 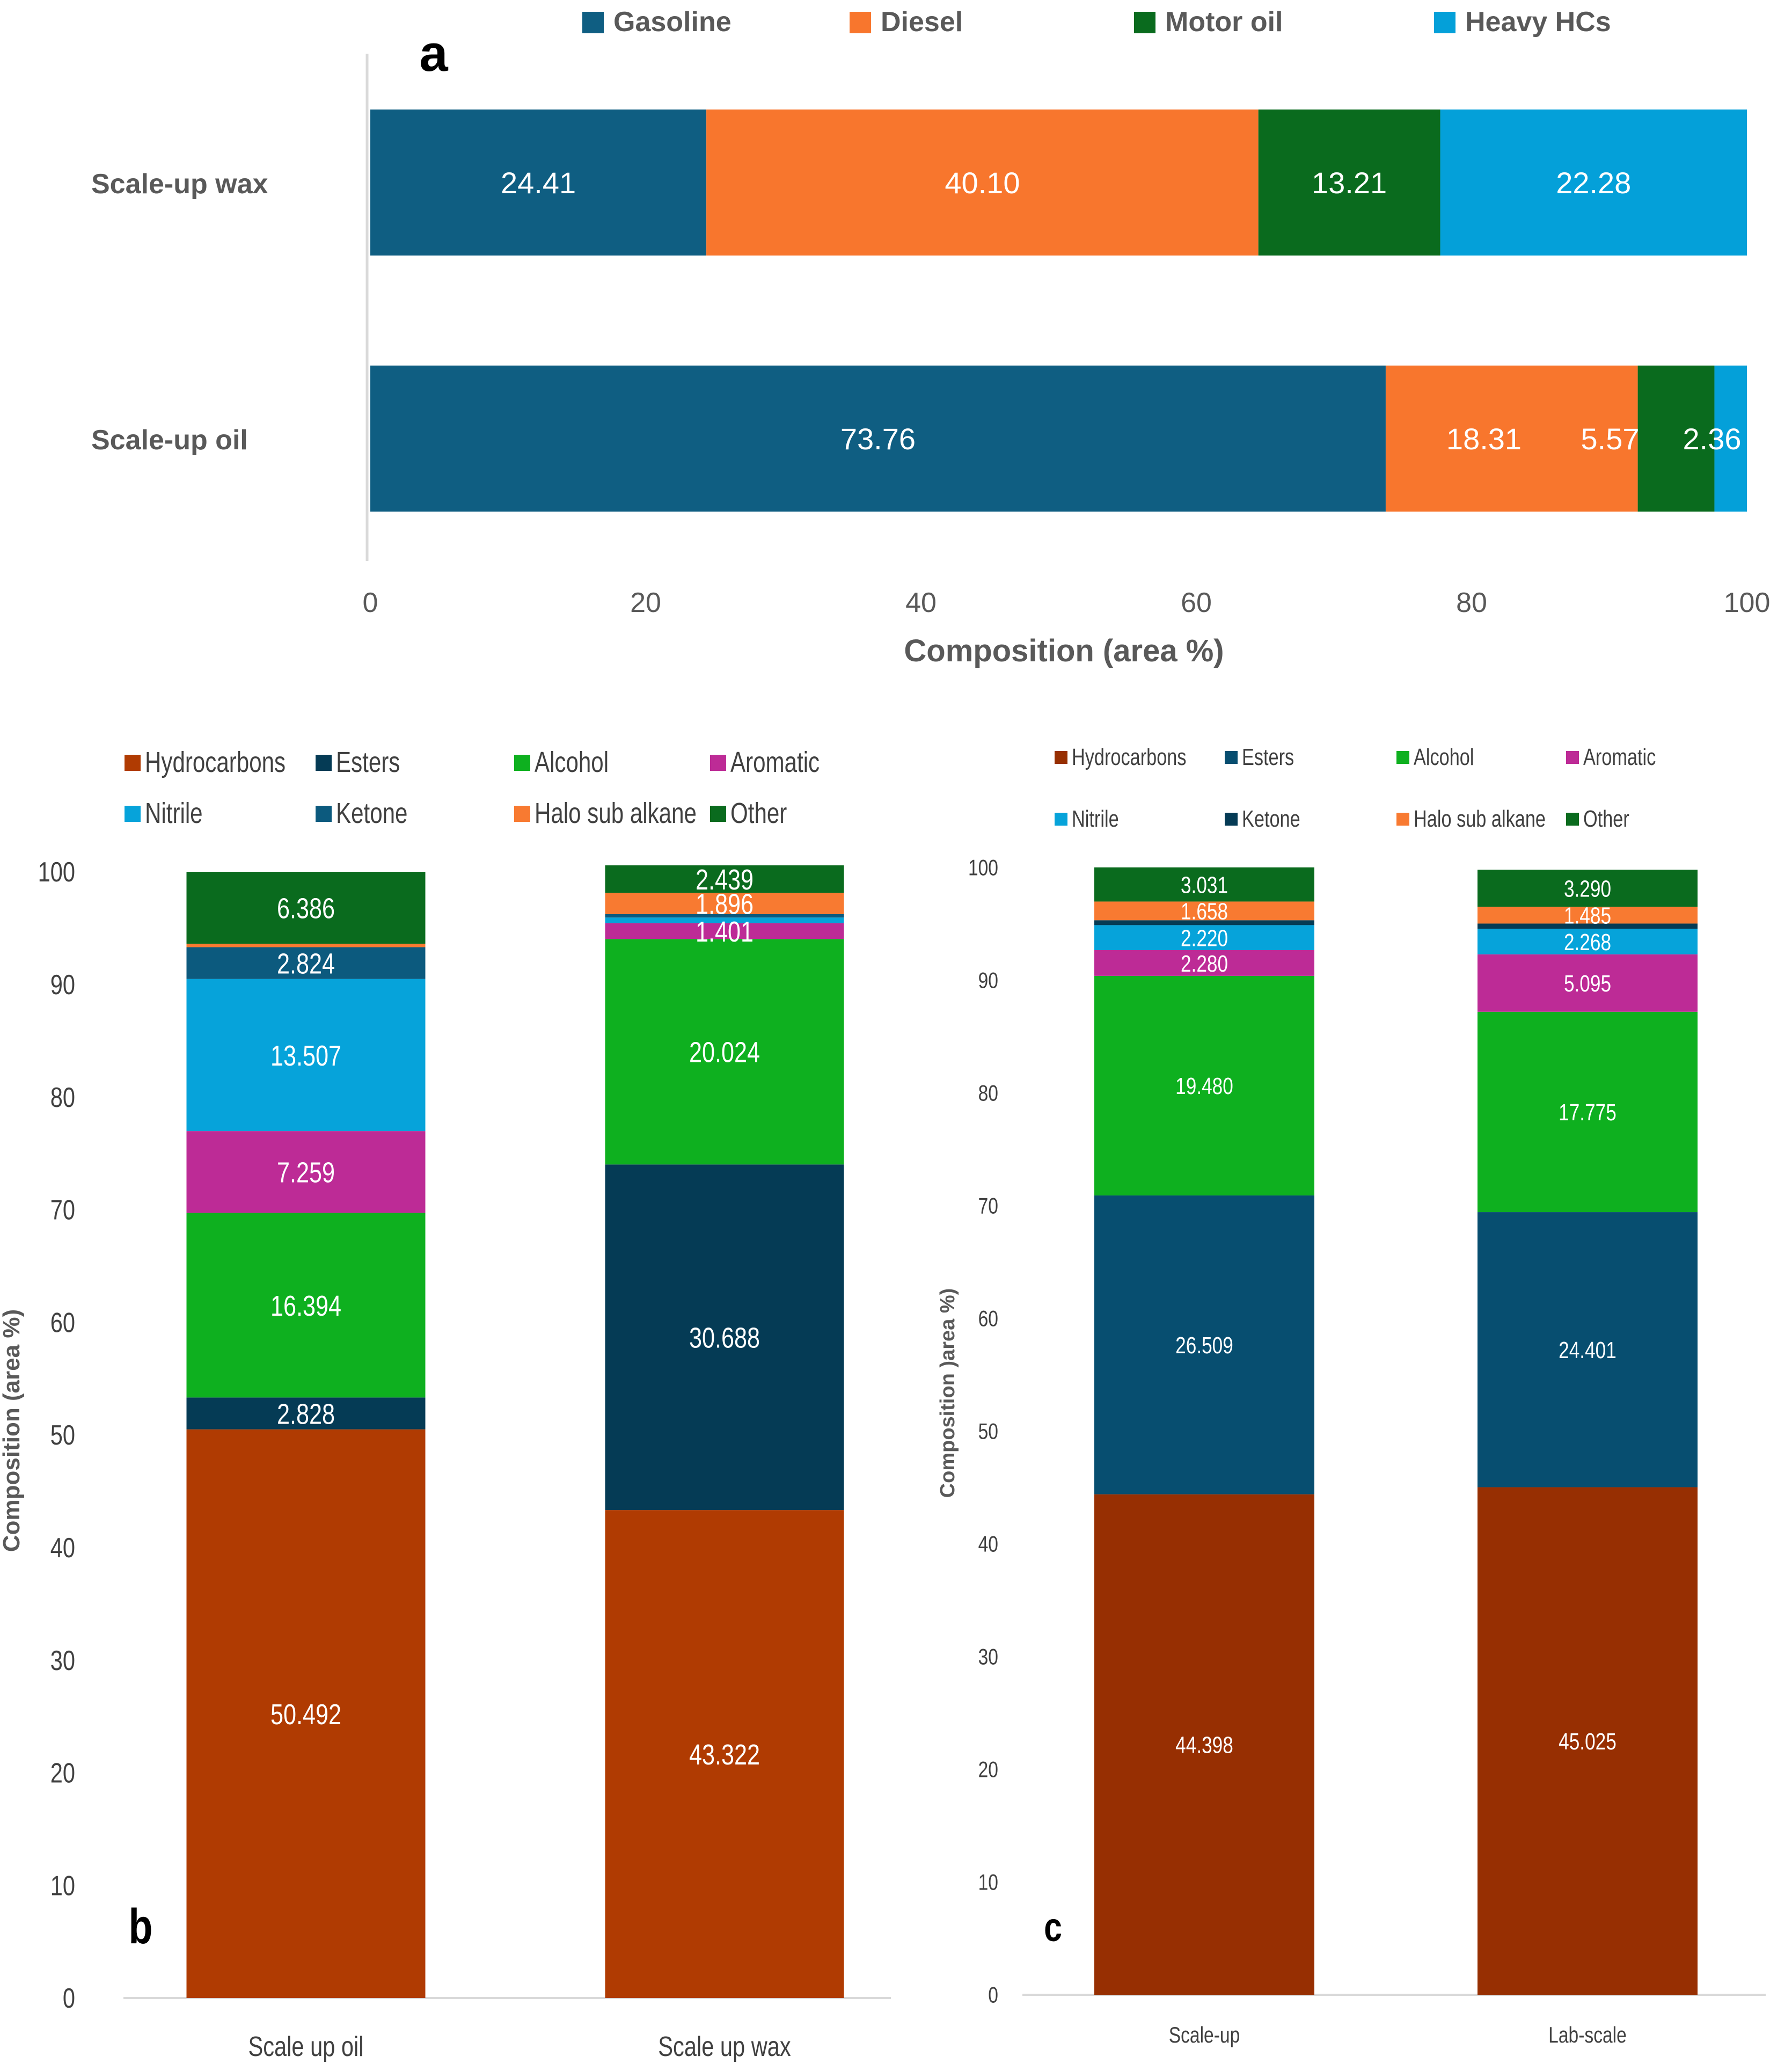 I want to click on legend-item-hydrocarbons: Hydrocarbons, so click(x=1121, y=757).